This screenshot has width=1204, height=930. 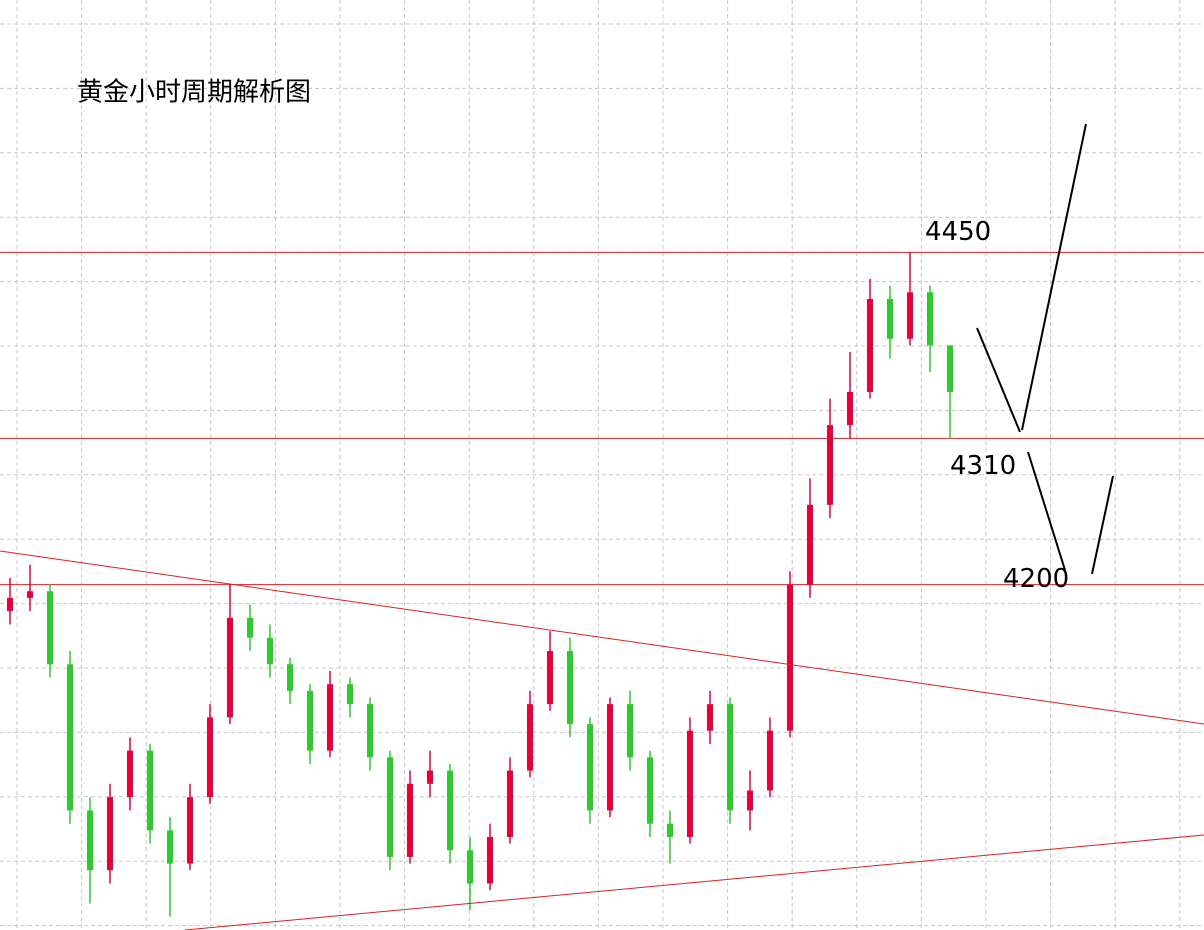 What do you see at coordinates (983, 466) in the screenshot?
I see `level-label: 4310` at bounding box center [983, 466].